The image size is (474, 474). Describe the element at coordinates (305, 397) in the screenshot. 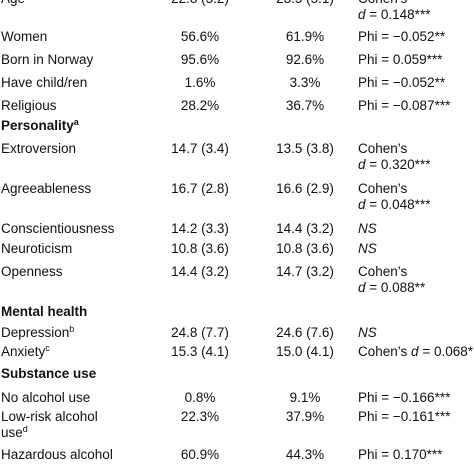

I see `group-b-value: 9.1%` at that location.